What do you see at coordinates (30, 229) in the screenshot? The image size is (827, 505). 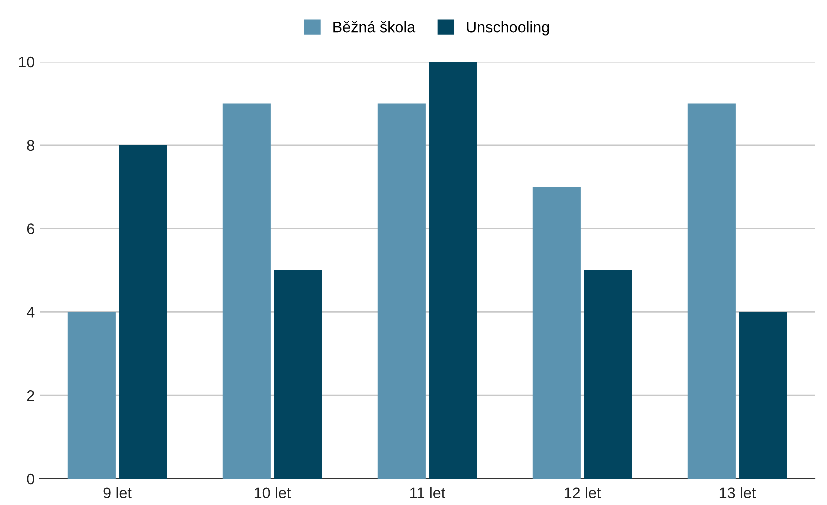 I see `y-tick-label: 6` at bounding box center [30, 229].